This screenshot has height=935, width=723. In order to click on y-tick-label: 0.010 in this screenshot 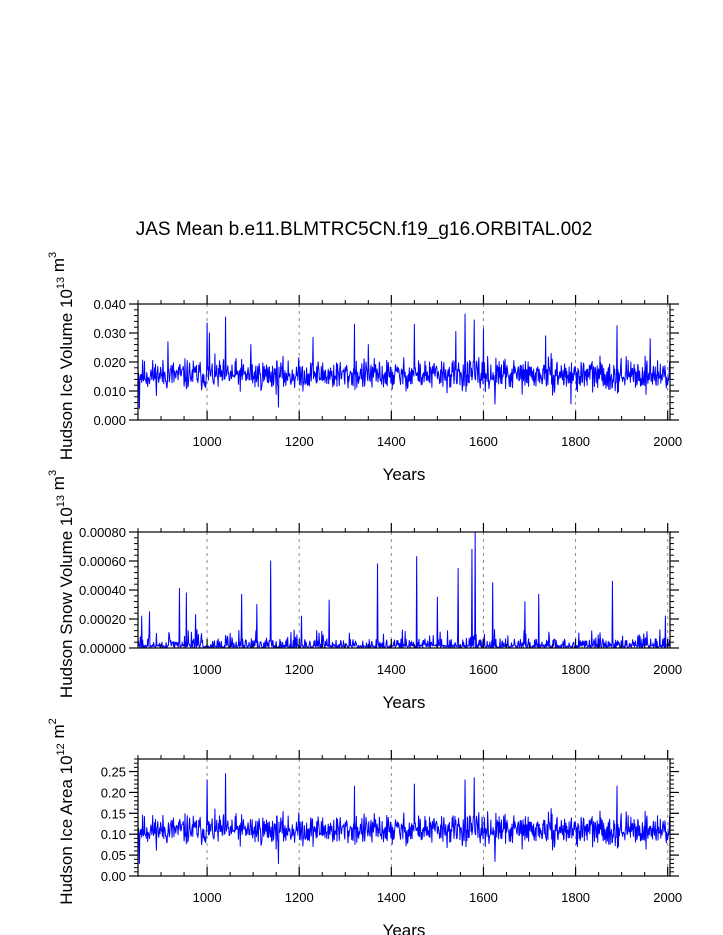, I will do `click(109, 391)`.